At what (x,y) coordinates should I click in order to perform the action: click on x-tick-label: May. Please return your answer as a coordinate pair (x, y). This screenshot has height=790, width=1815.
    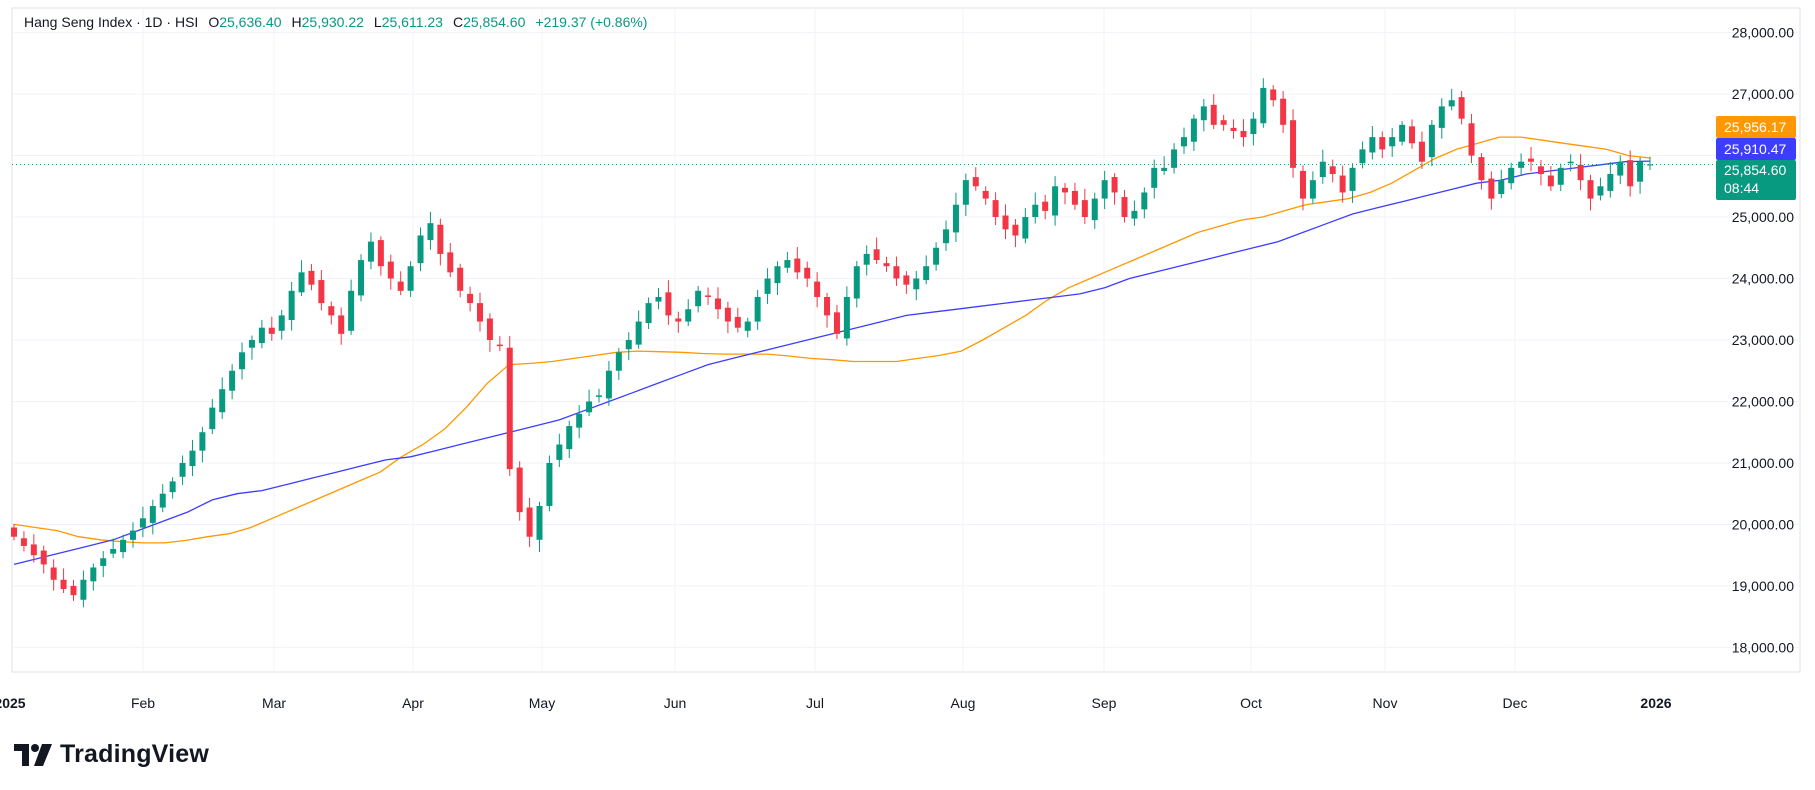
    Looking at the image, I should click on (542, 703).